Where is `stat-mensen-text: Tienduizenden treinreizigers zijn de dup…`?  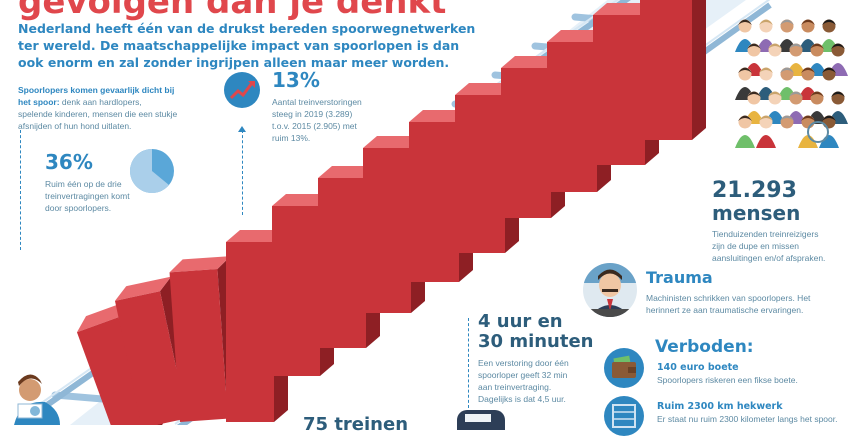
stat-mensen-text: Tienduizenden treinreizigers zijn de dup… is located at coordinates (769, 246).